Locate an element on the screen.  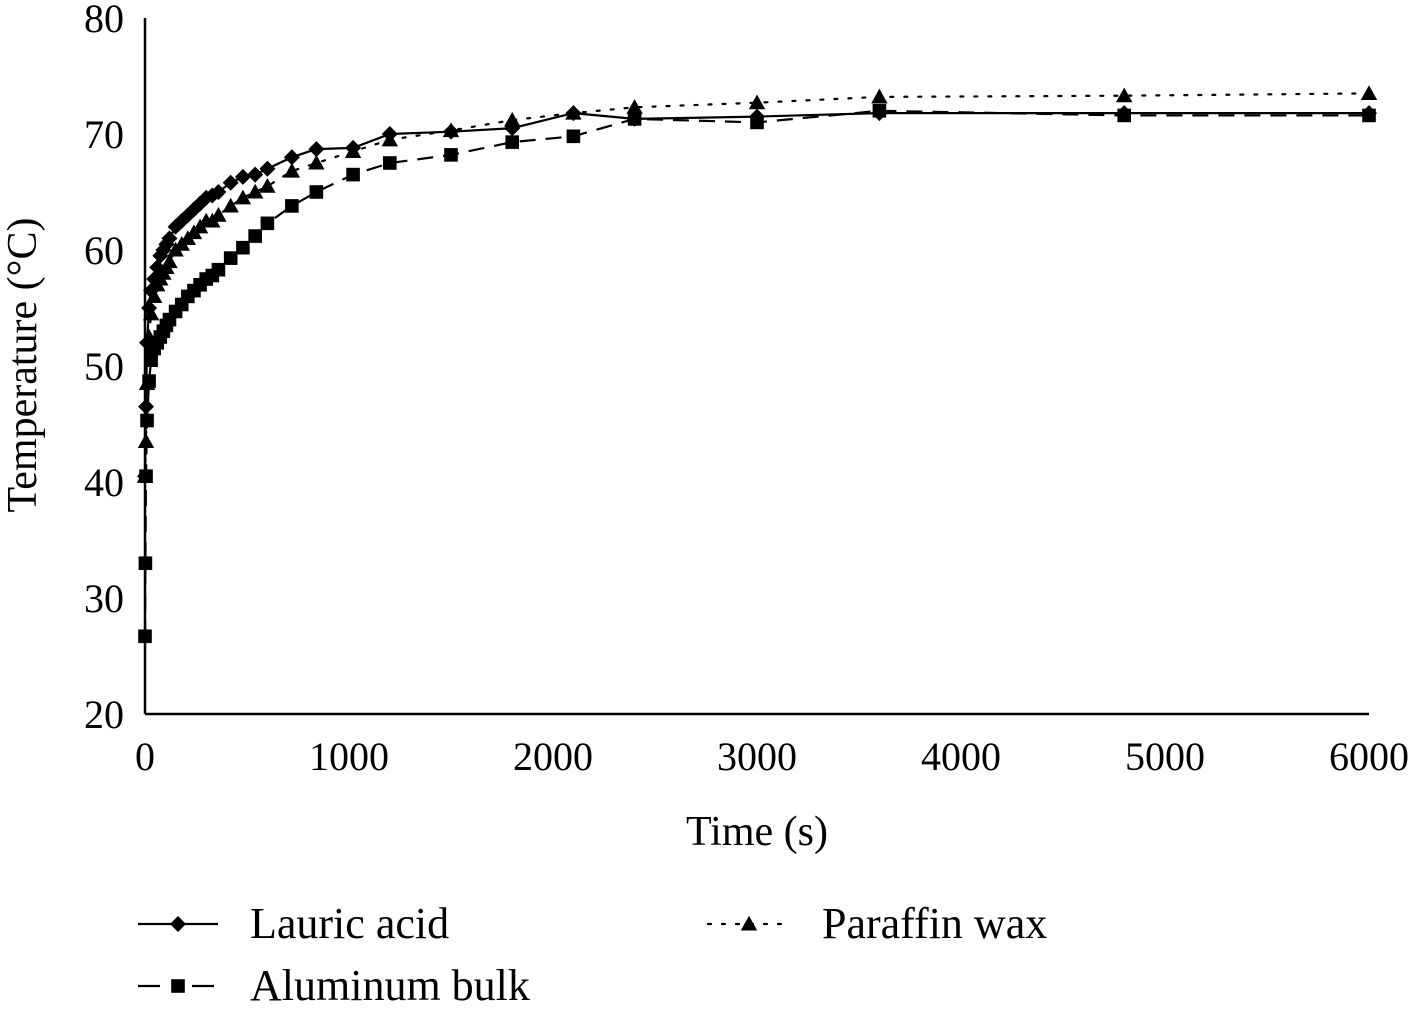
x-tick-label: 4000 is located at coordinates (961, 756).